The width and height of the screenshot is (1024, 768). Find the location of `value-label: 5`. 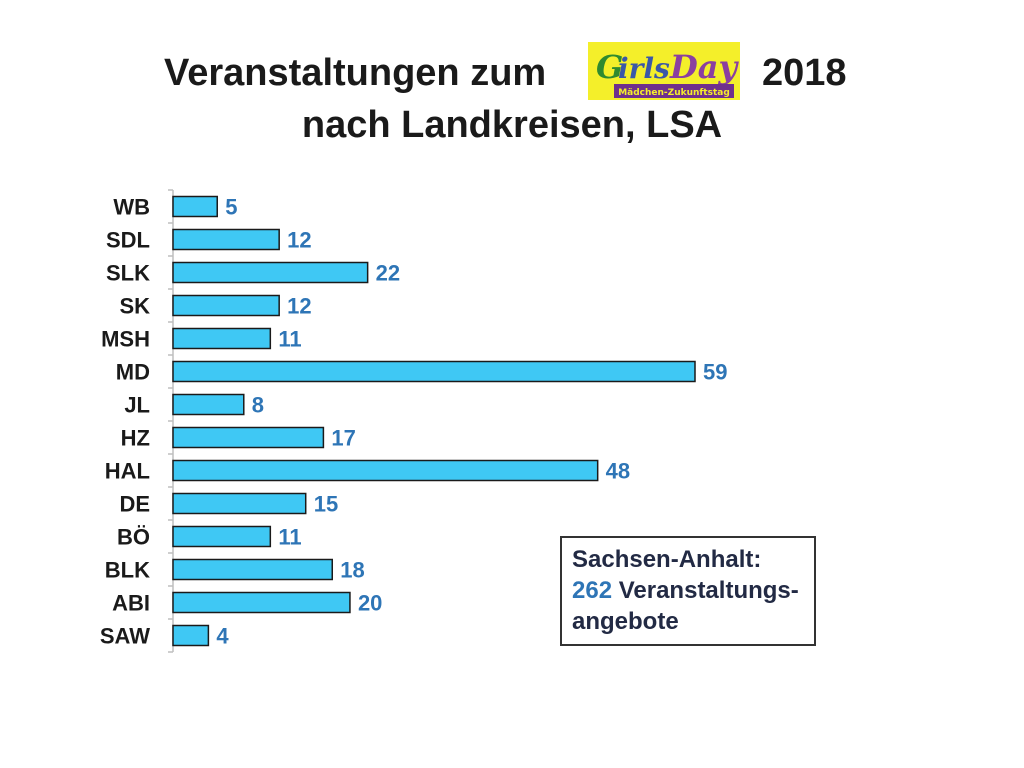

value-label: 5 is located at coordinates (231, 207).